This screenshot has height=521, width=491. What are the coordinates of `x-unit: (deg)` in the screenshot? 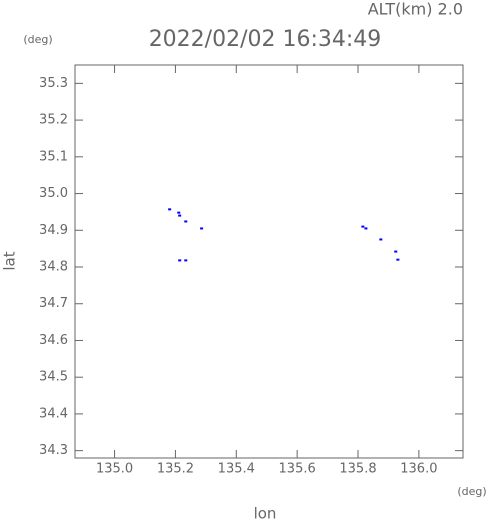 It's located at (471, 491).